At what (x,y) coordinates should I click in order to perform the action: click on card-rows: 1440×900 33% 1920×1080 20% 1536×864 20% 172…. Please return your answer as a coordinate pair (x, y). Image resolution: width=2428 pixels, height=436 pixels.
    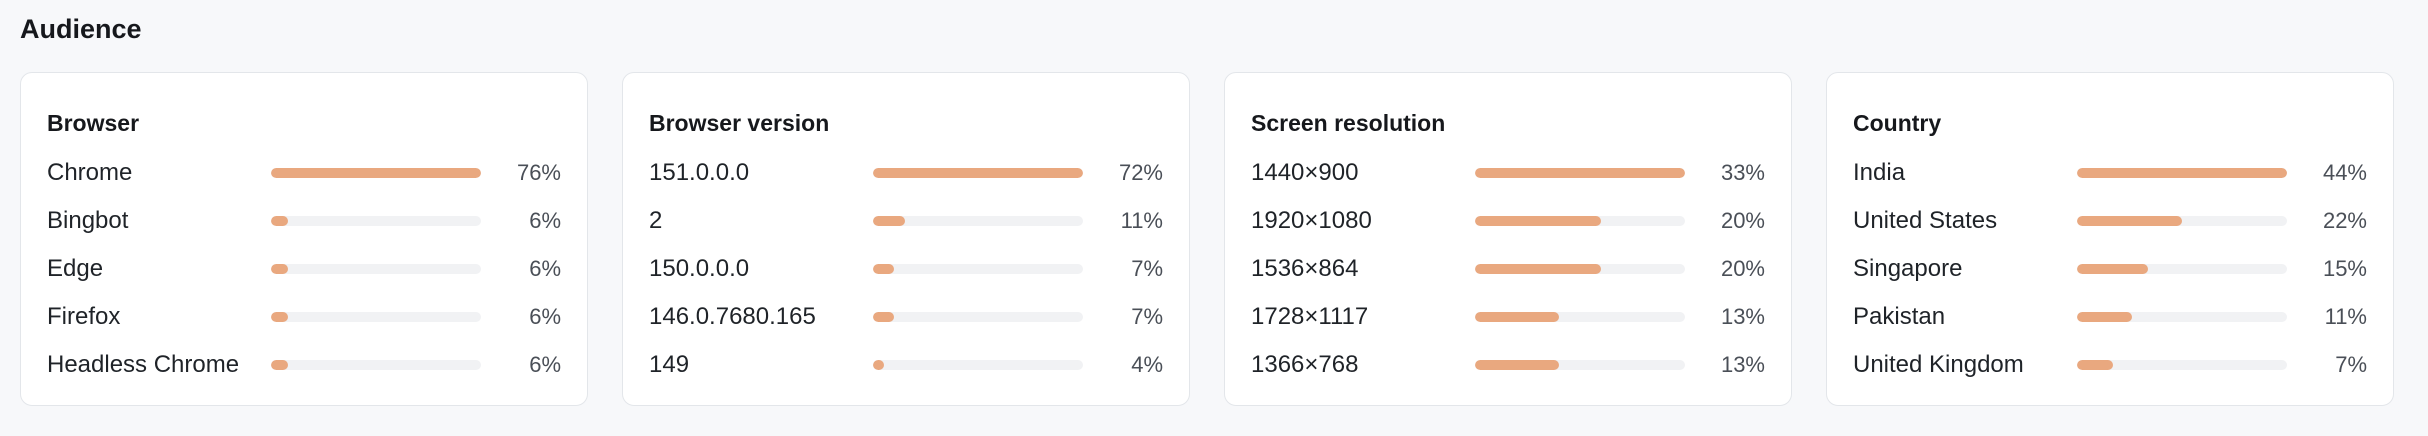
    Looking at the image, I should click on (1508, 269).